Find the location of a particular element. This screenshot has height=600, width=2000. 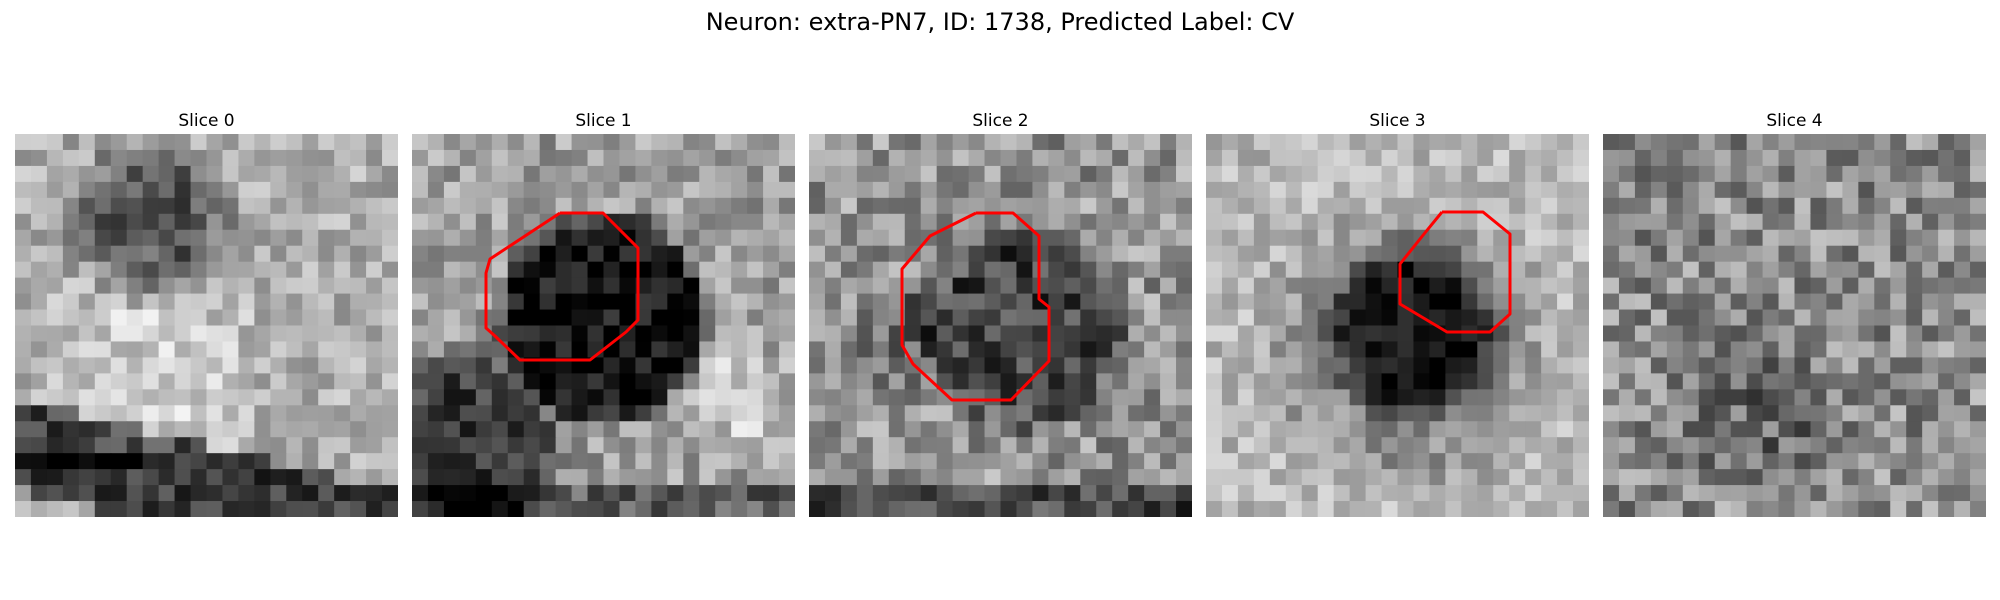

slice-title: Slice 4 is located at coordinates (1794, 121).